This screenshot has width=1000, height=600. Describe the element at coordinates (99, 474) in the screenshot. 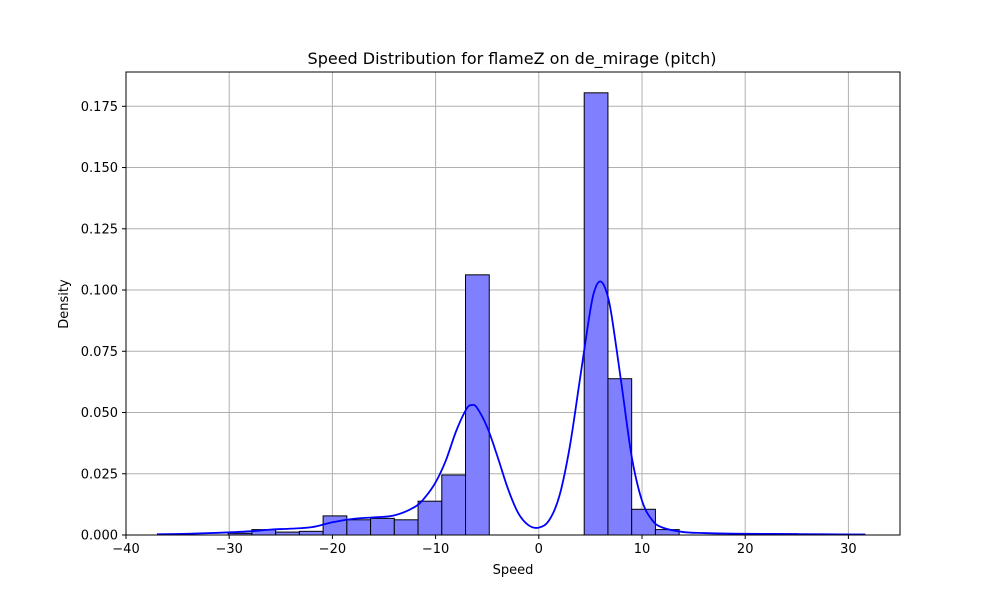

I see `y-tick-label: 0.025` at that location.